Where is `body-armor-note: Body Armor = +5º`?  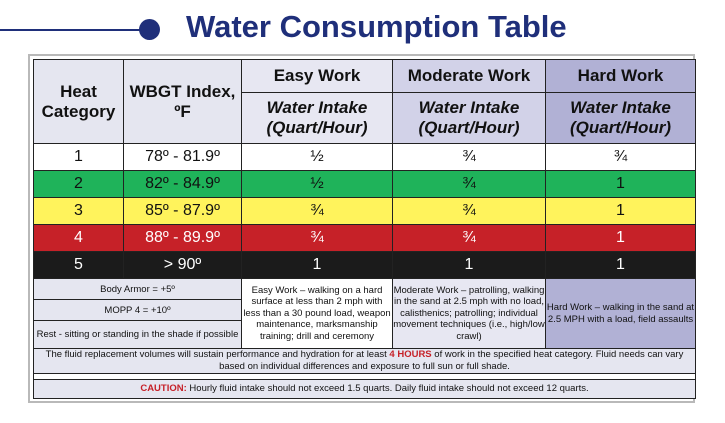 body-armor-note: Body Armor = +5º is located at coordinates (137, 289).